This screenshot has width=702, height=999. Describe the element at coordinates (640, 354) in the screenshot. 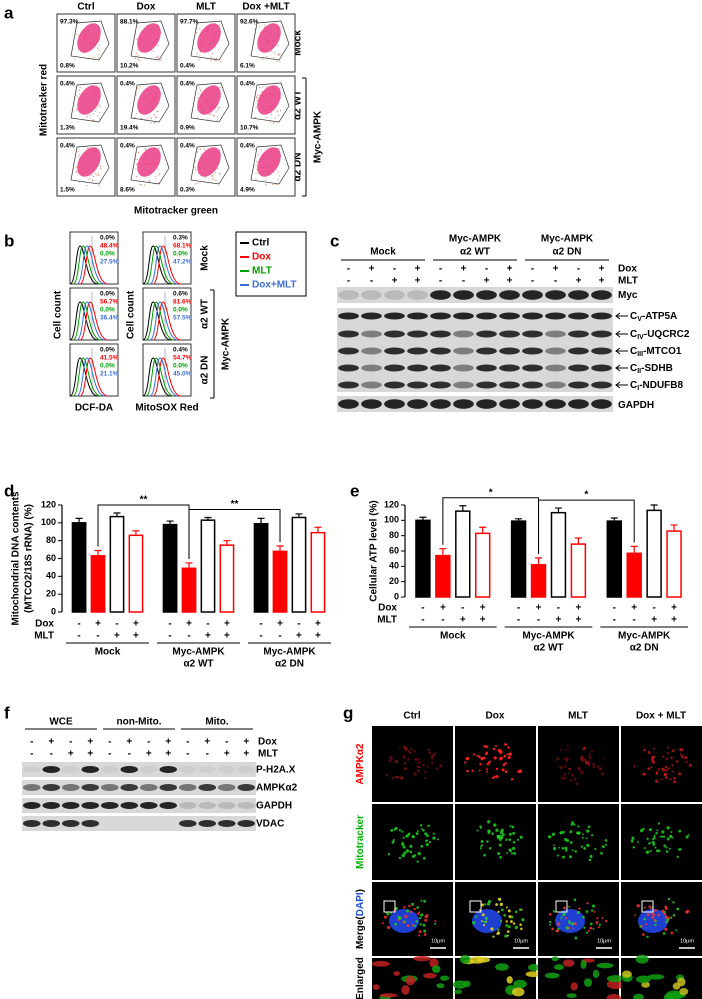

I see `band-label-part: III` at that location.